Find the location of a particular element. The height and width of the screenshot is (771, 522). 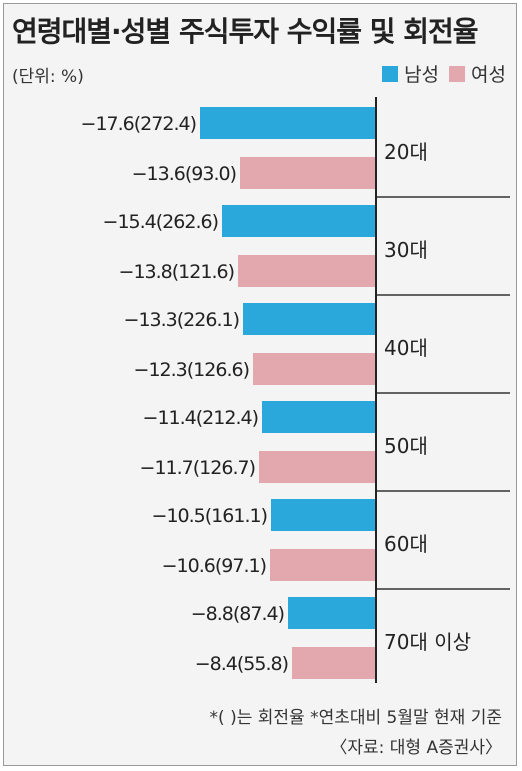

legend-label-male: 남성 is located at coordinates (422, 75).